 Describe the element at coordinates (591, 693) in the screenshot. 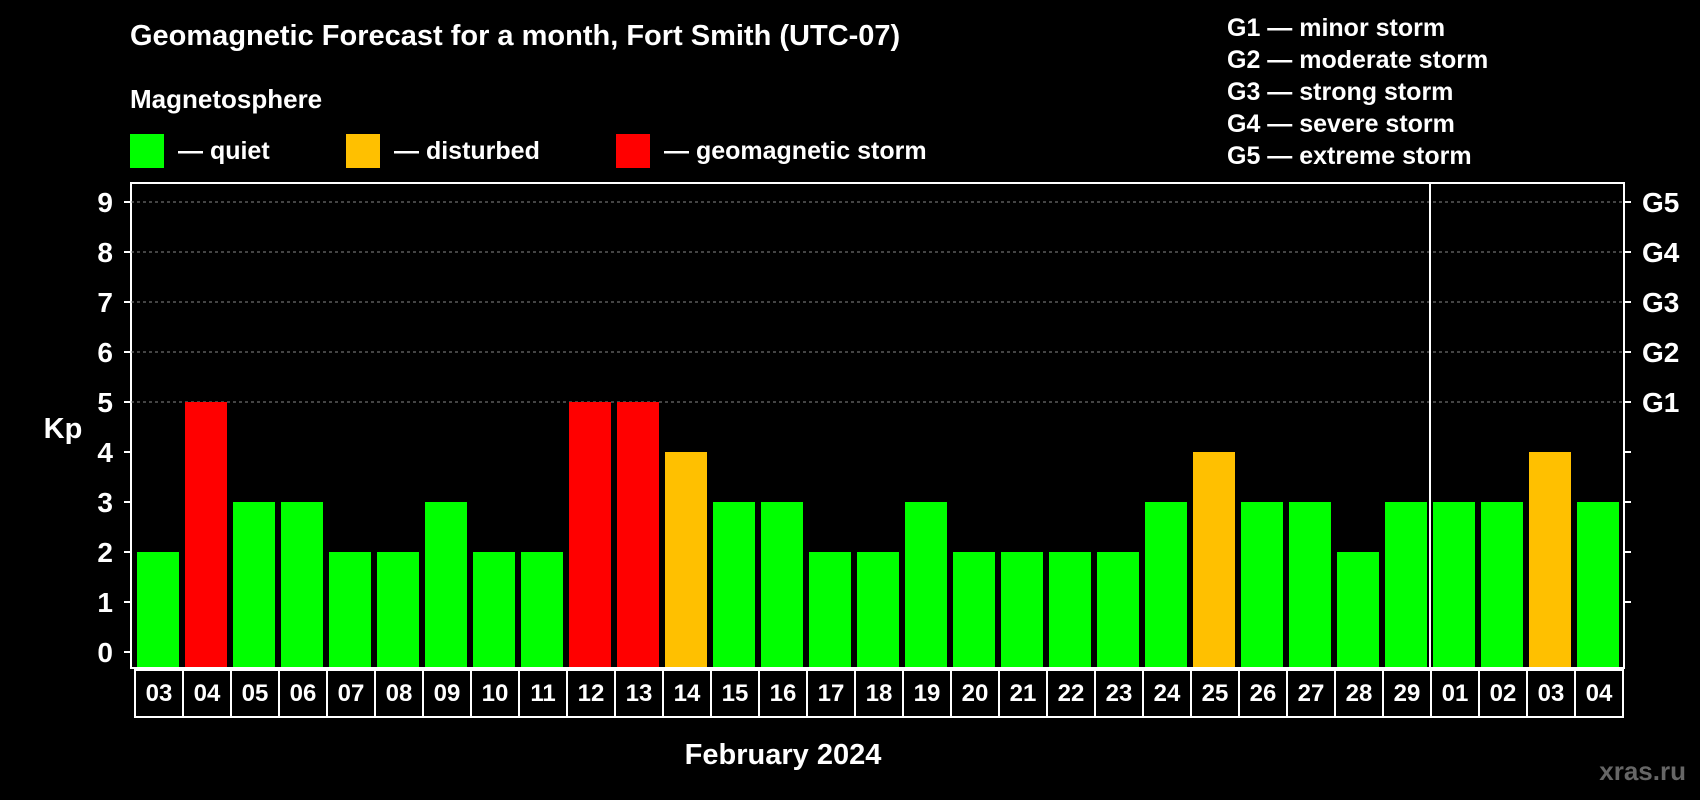

I see `x-tick-label-9: 12` at that location.